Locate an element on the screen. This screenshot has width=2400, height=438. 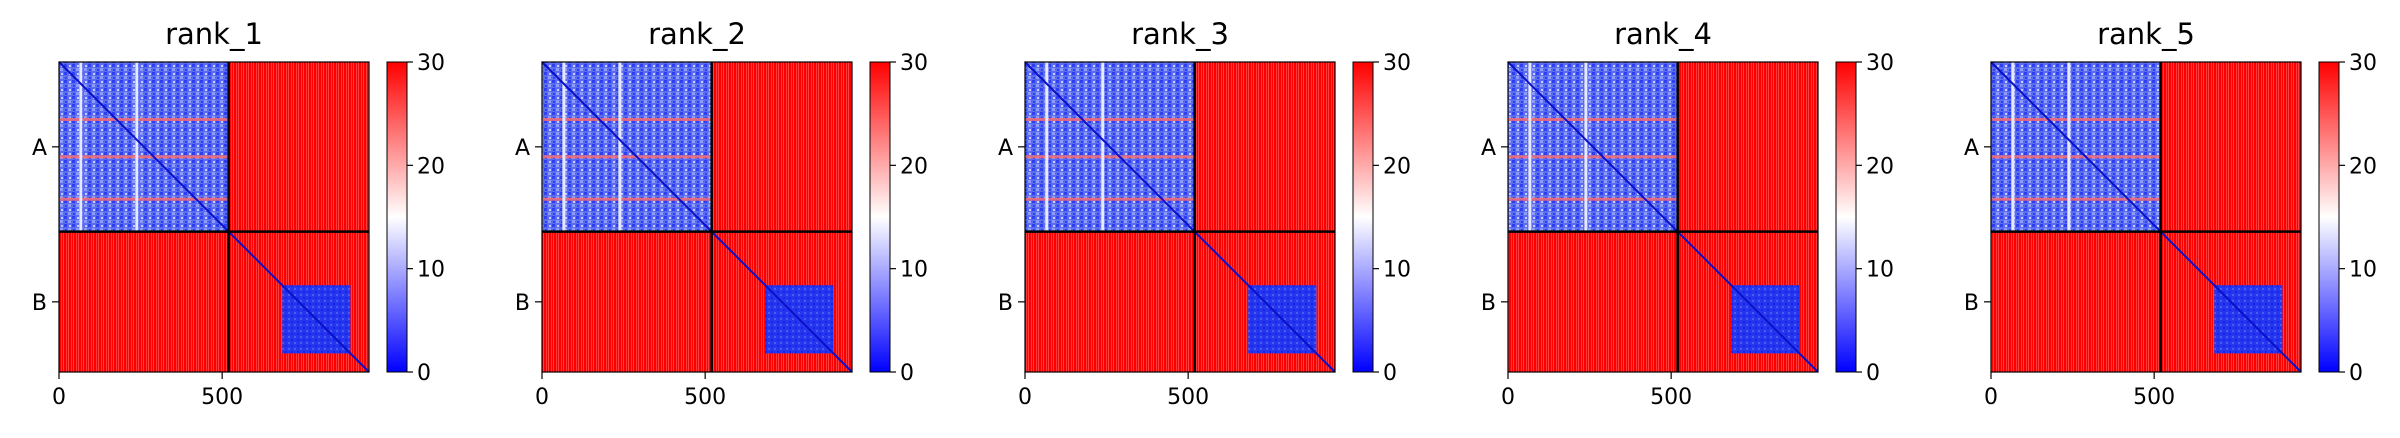
panel-title: rank_5 is located at coordinates (2146, 34).